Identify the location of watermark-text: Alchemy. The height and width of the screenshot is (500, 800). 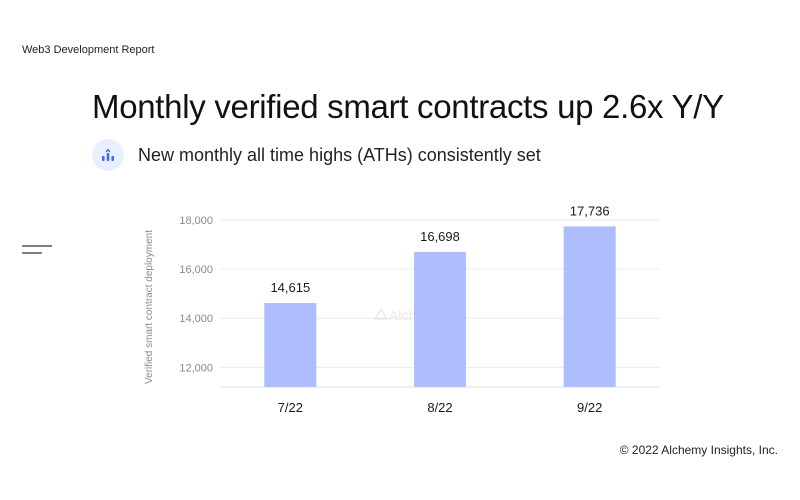
(416, 315).